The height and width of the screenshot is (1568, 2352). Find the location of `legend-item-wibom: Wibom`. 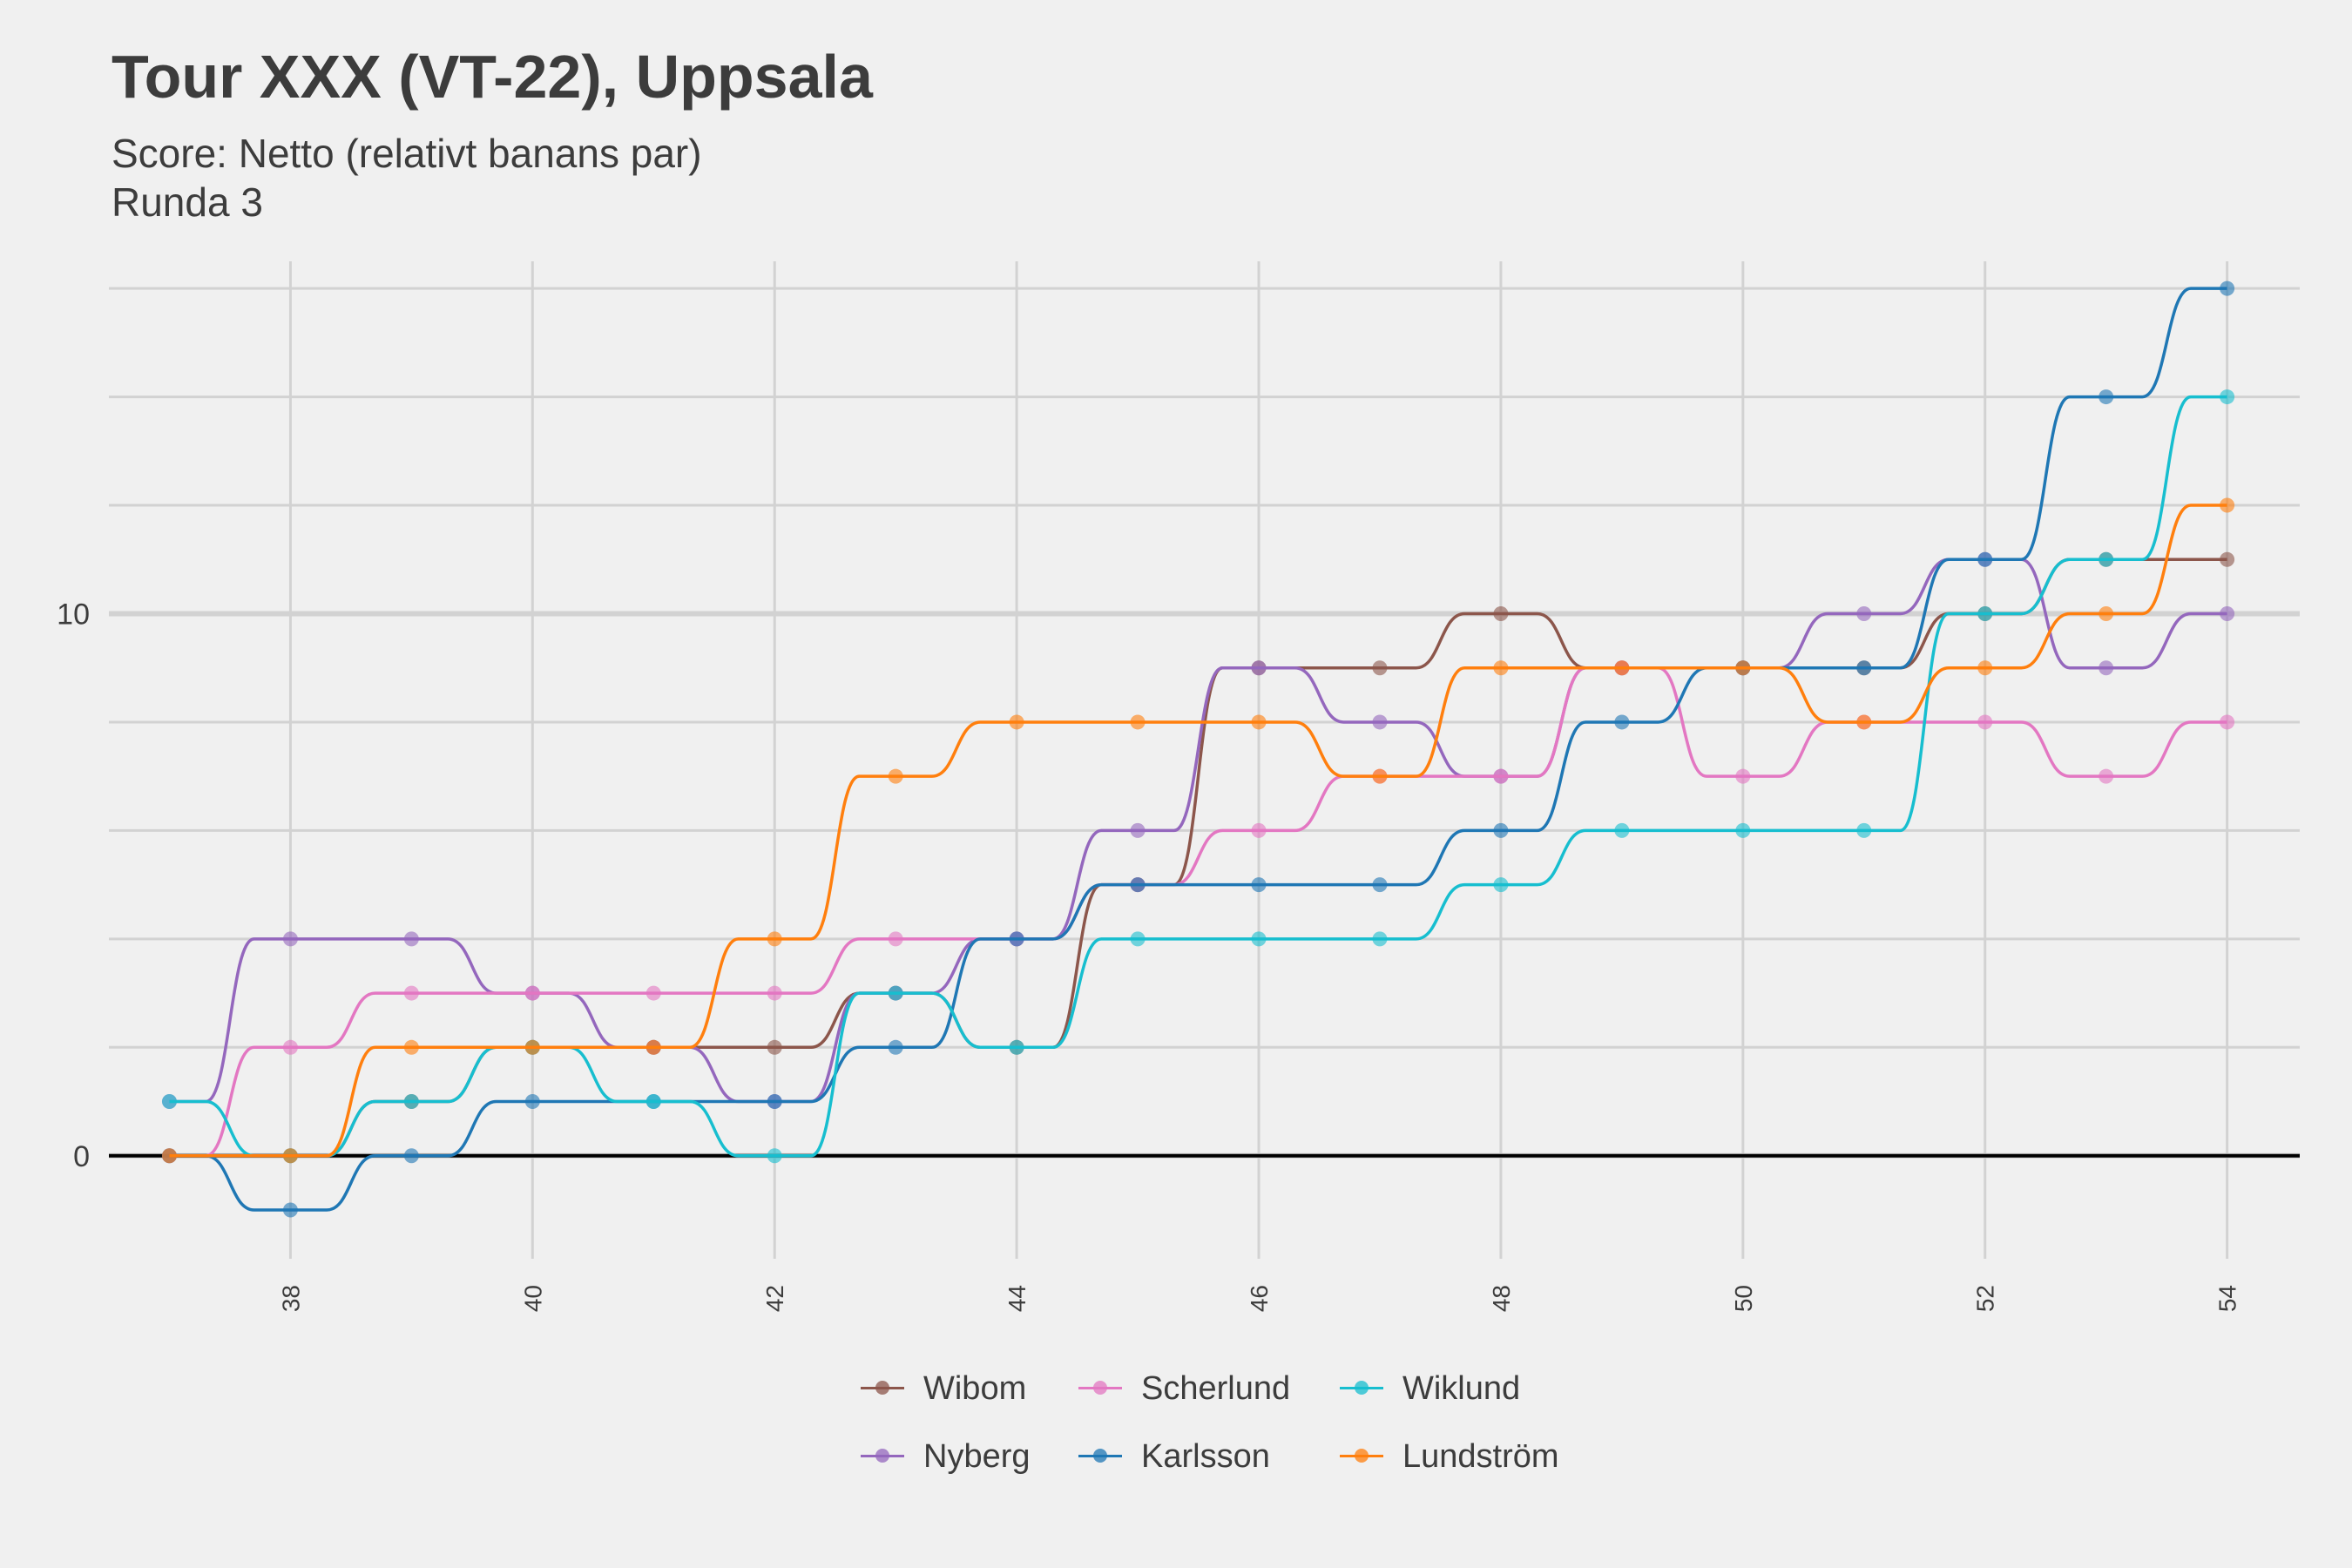

legend-item-wibom: Wibom is located at coordinates (963, 1388).